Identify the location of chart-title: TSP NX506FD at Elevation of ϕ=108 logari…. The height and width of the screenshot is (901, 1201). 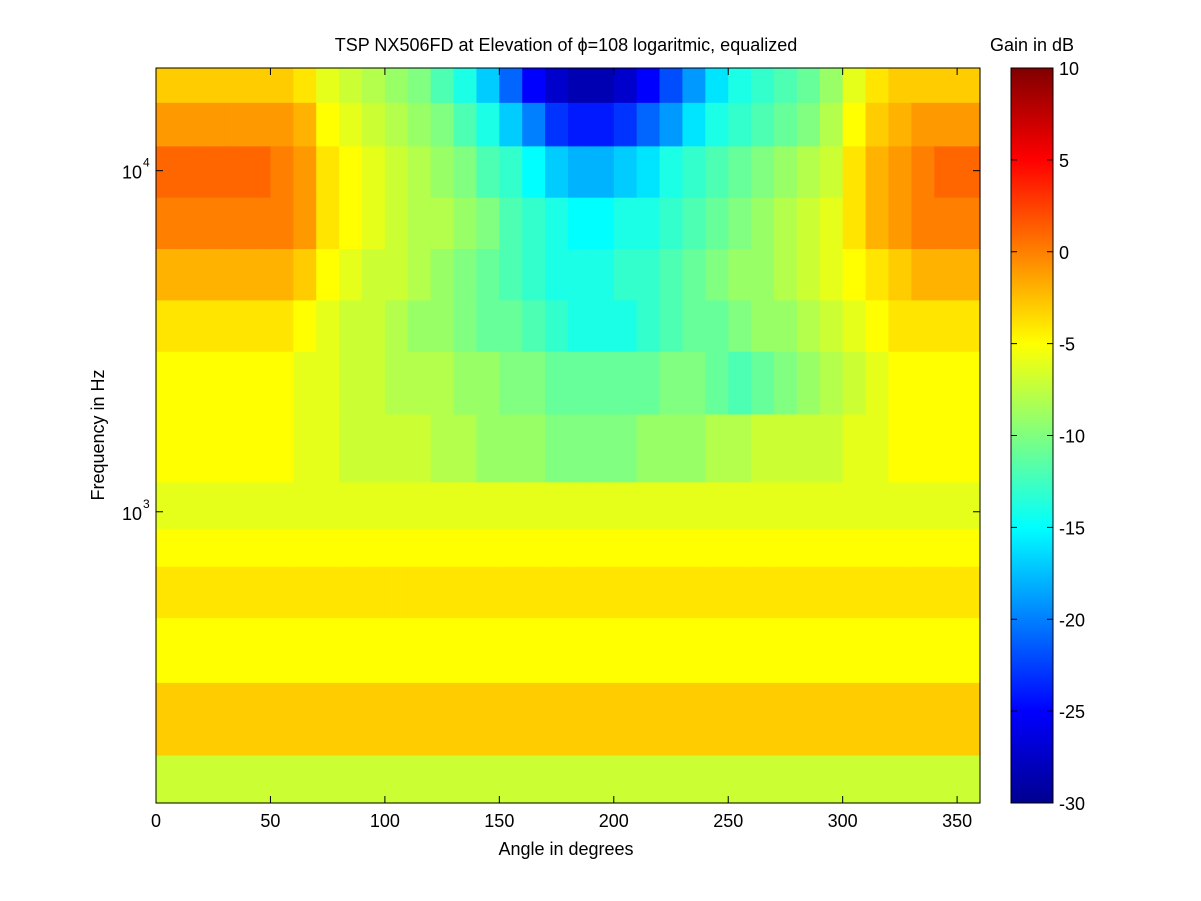
(566, 45).